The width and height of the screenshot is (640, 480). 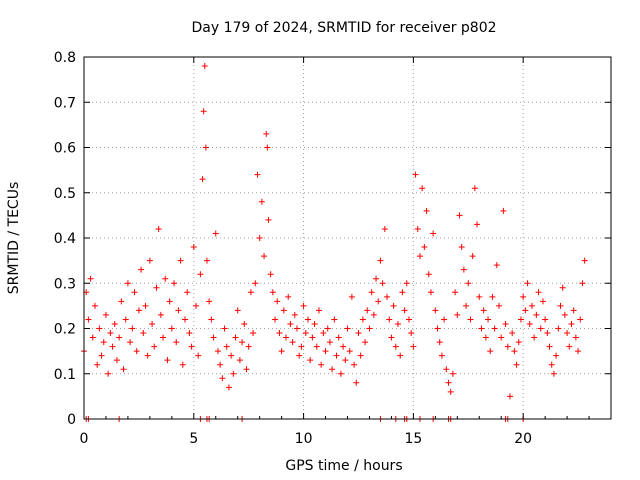 What do you see at coordinates (193, 439) in the screenshot?
I see `x-tick-label: 5` at bounding box center [193, 439].